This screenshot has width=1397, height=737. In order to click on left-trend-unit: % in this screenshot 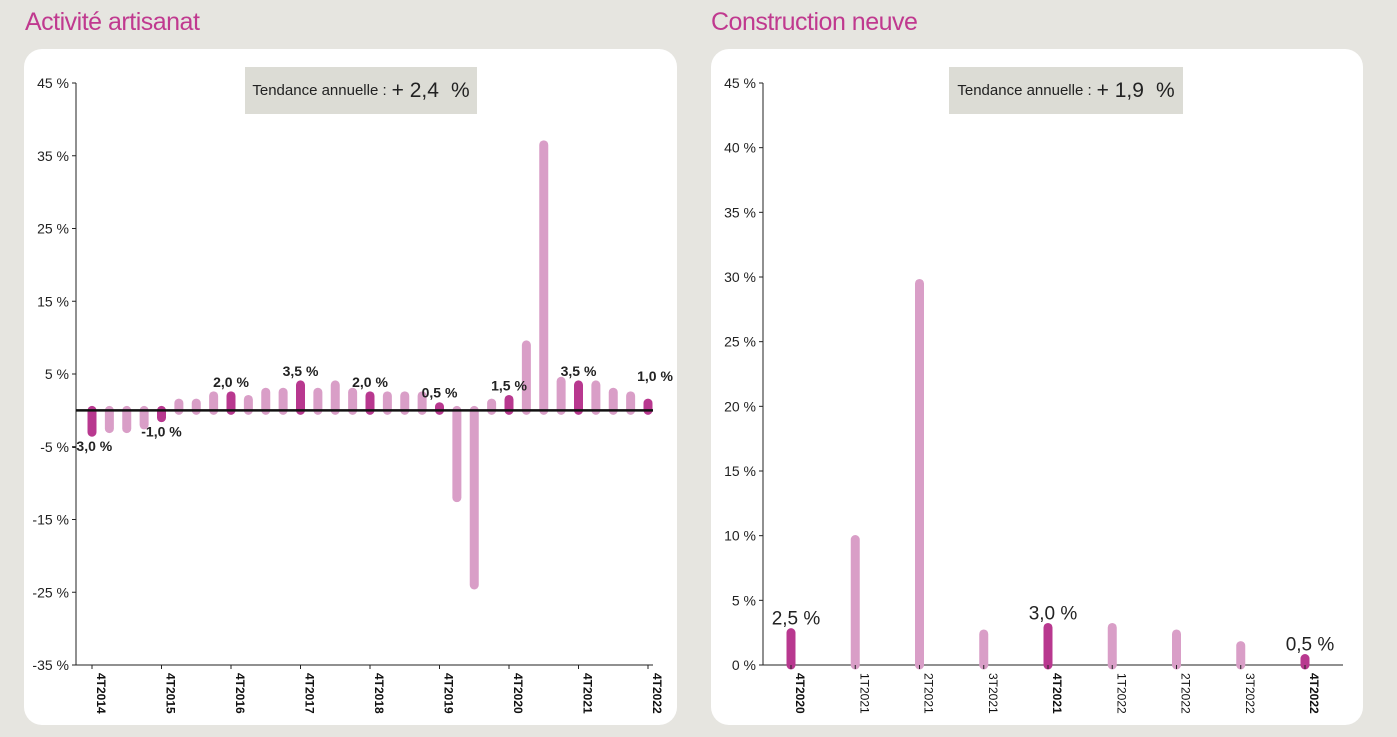, I will do `click(460, 90)`.